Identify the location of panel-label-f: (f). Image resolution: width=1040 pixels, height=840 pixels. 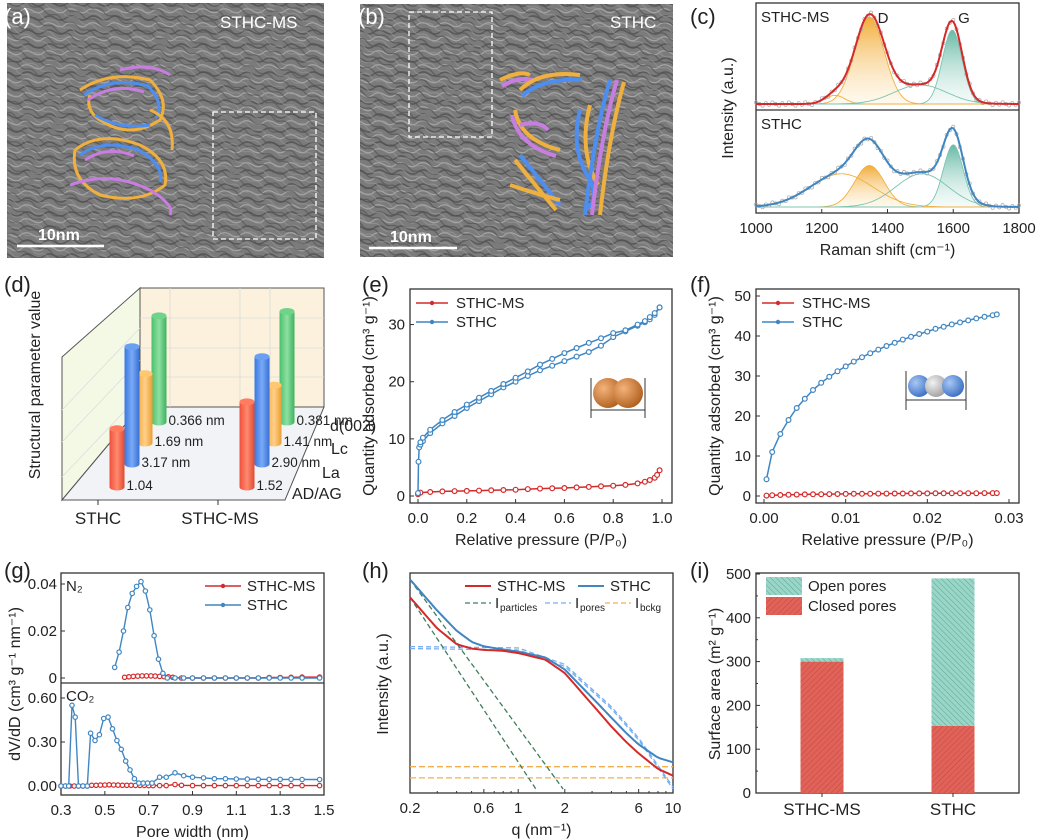
(700, 284).